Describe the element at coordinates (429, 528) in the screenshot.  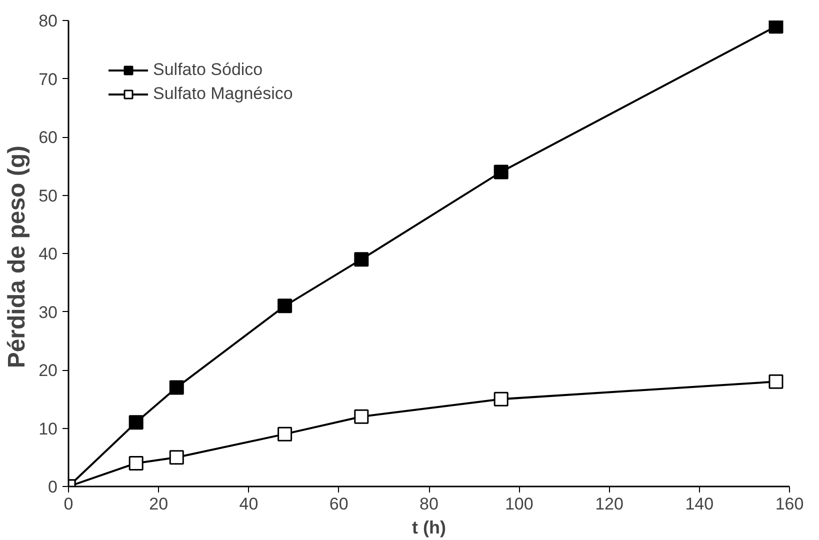
I see `x-axis-title: t (h)` at that location.